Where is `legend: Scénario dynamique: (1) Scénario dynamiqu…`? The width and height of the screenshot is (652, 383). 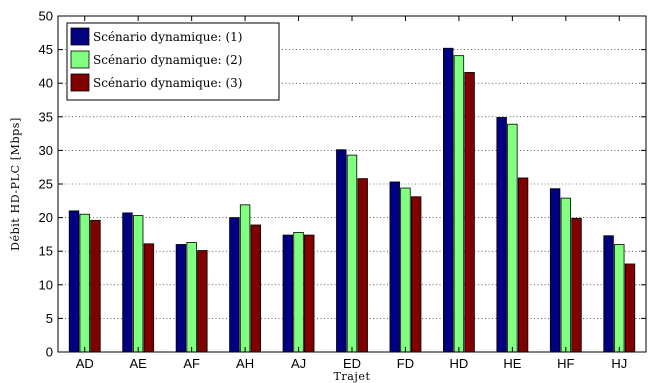
legend: Scénario dynamique: (1) Scénario dynamiqu… is located at coordinates (173, 61).